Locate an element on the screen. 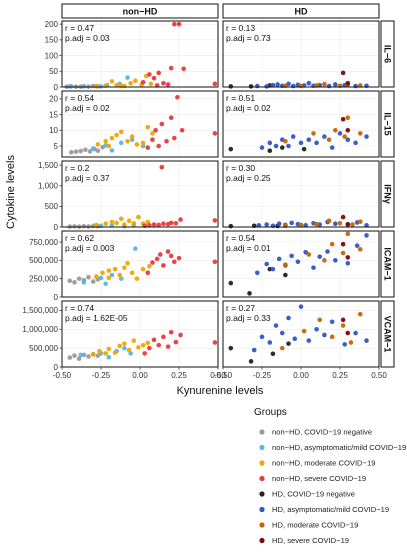 The image size is (407, 555). legend-item: non−HD, COVID−19 negative is located at coordinates (315, 432).